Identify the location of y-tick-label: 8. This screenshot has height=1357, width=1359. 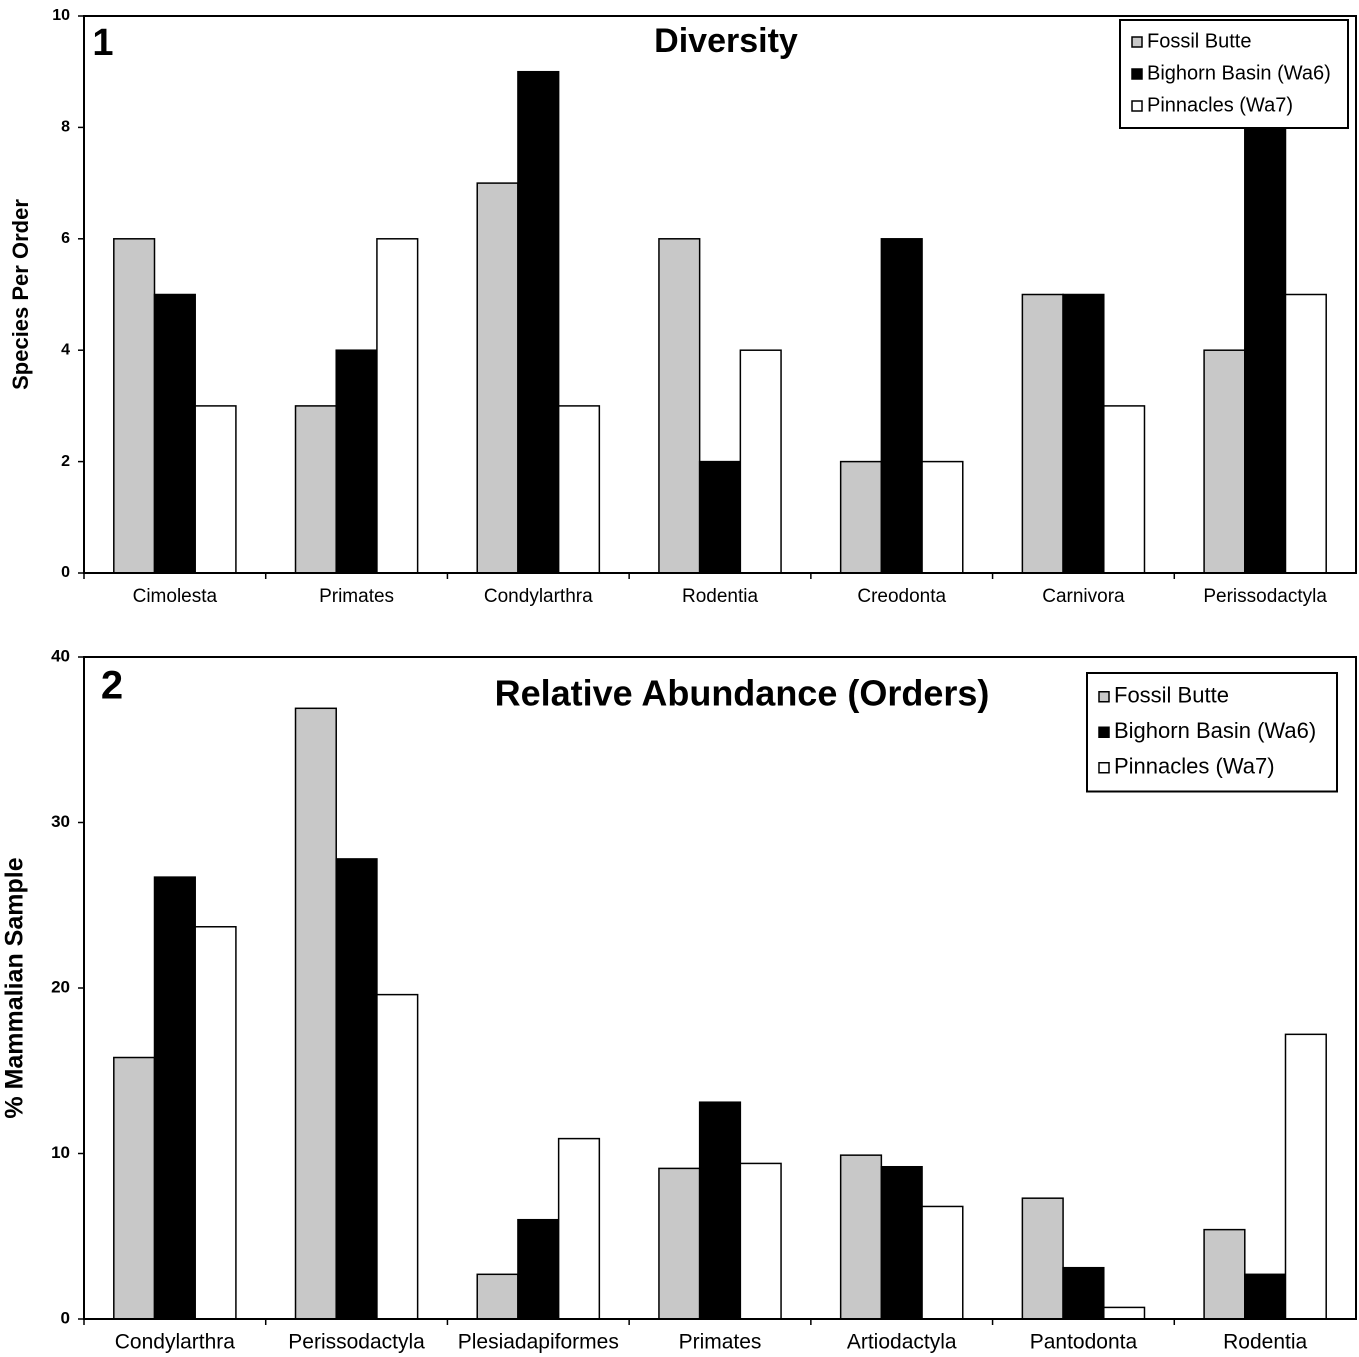
(65, 127).